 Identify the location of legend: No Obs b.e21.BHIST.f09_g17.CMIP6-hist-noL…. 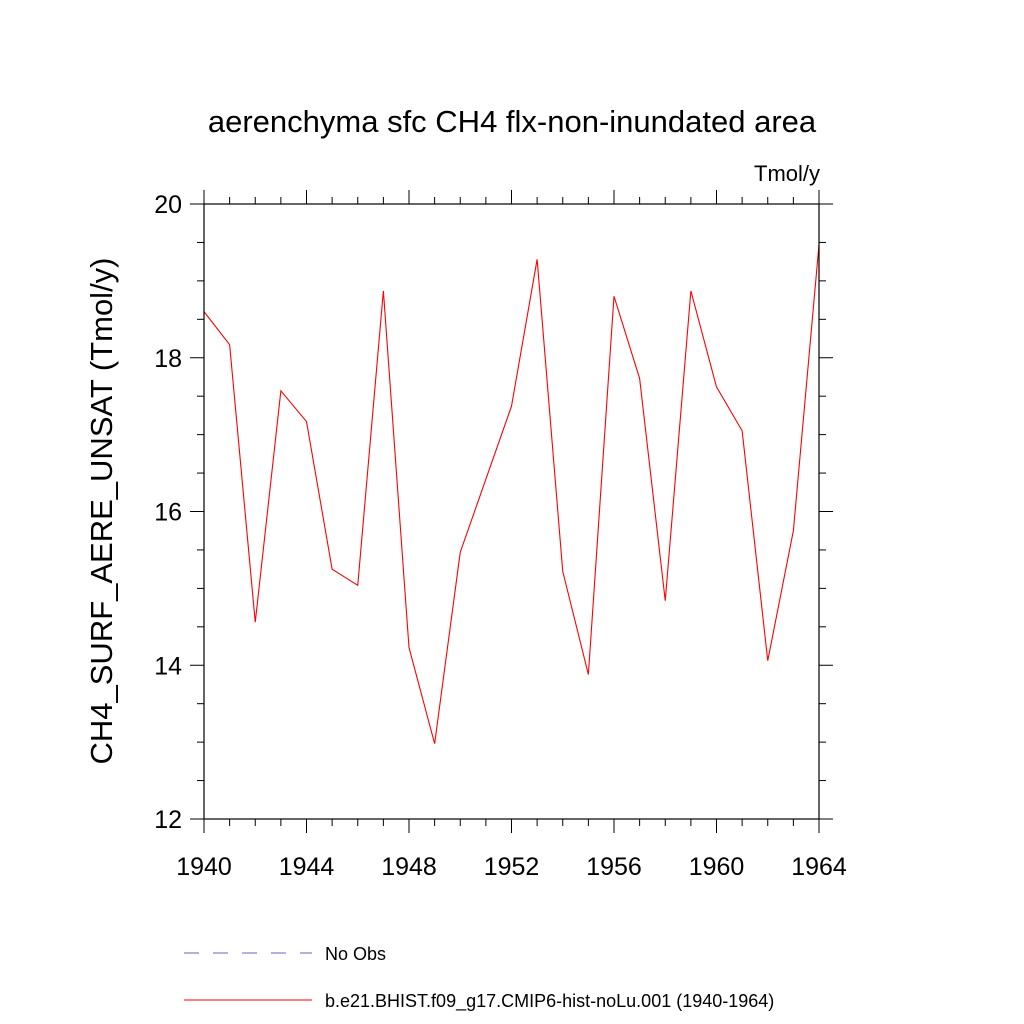
(479, 978).